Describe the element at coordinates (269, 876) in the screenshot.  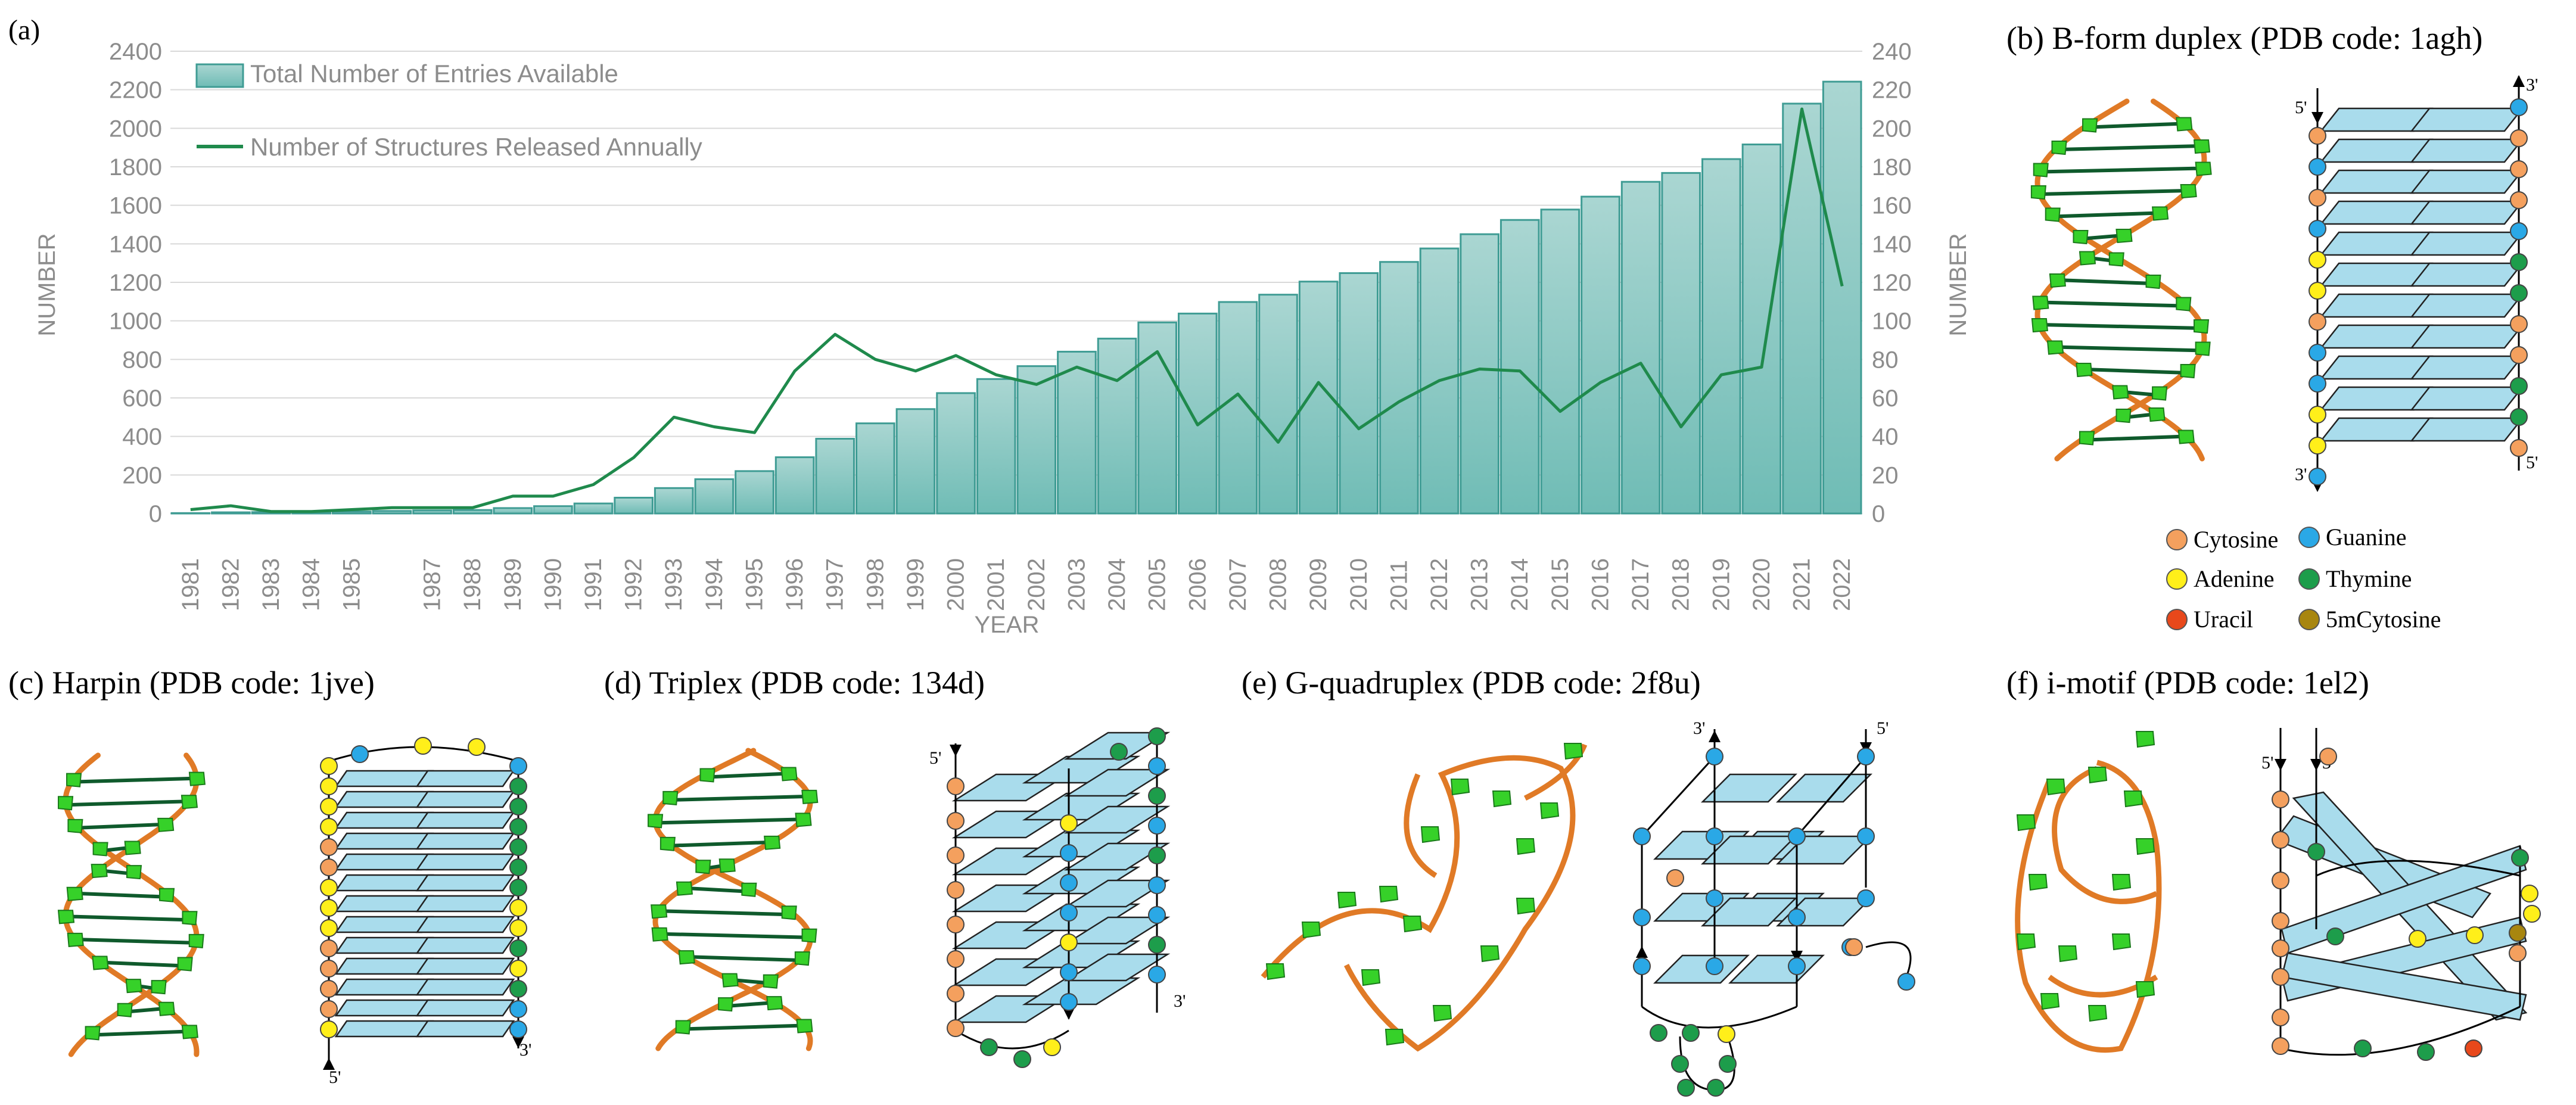
I see `panel-c: (c) Harpin (PDB code: 1jve) 5' 3'` at that location.